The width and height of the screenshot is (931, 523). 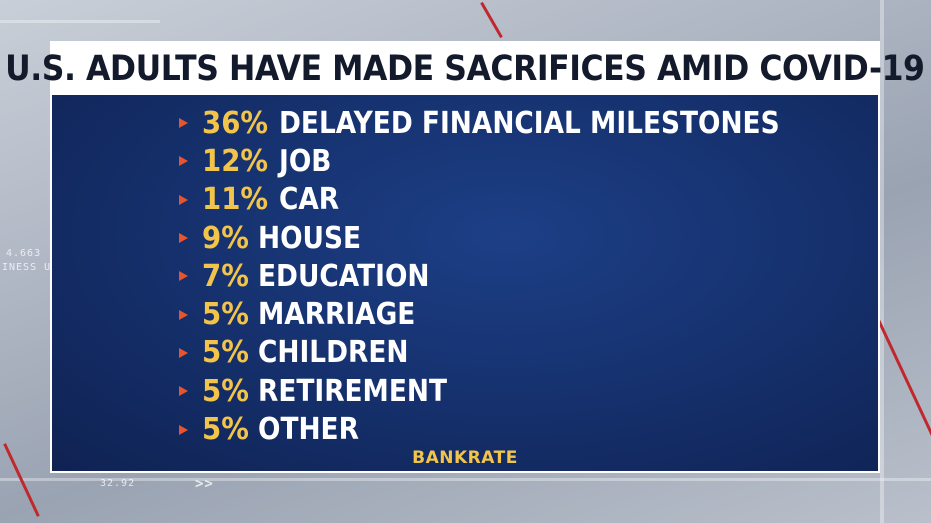 What do you see at coordinates (513, 353) in the screenshot?
I see `list-item: 5% CHILDREN` at bounding box center [513, 353].